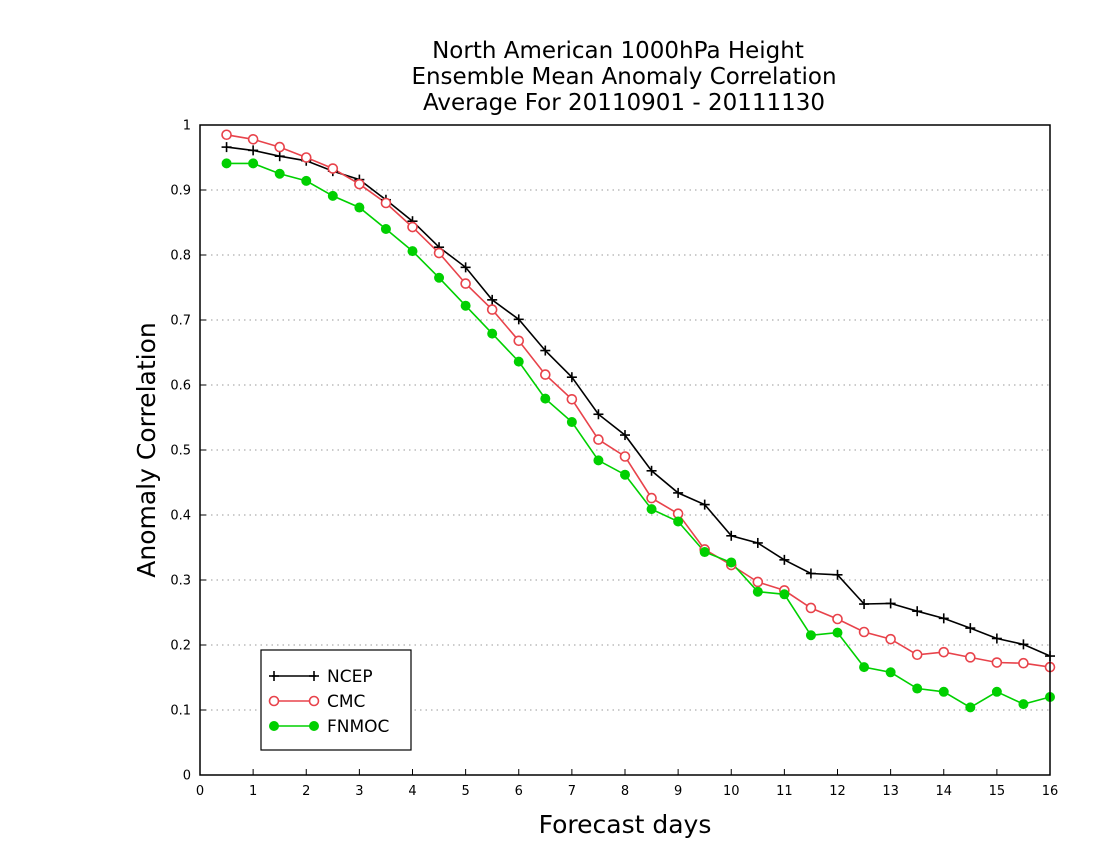  I want to click on x-tick-label-7: 7, so click(572, 791).